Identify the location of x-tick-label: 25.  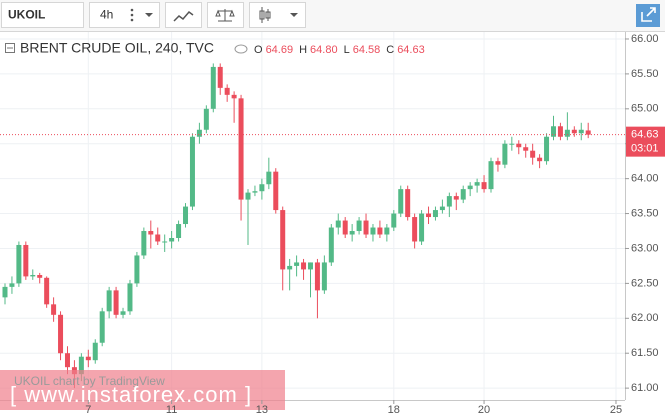
(616, 410).